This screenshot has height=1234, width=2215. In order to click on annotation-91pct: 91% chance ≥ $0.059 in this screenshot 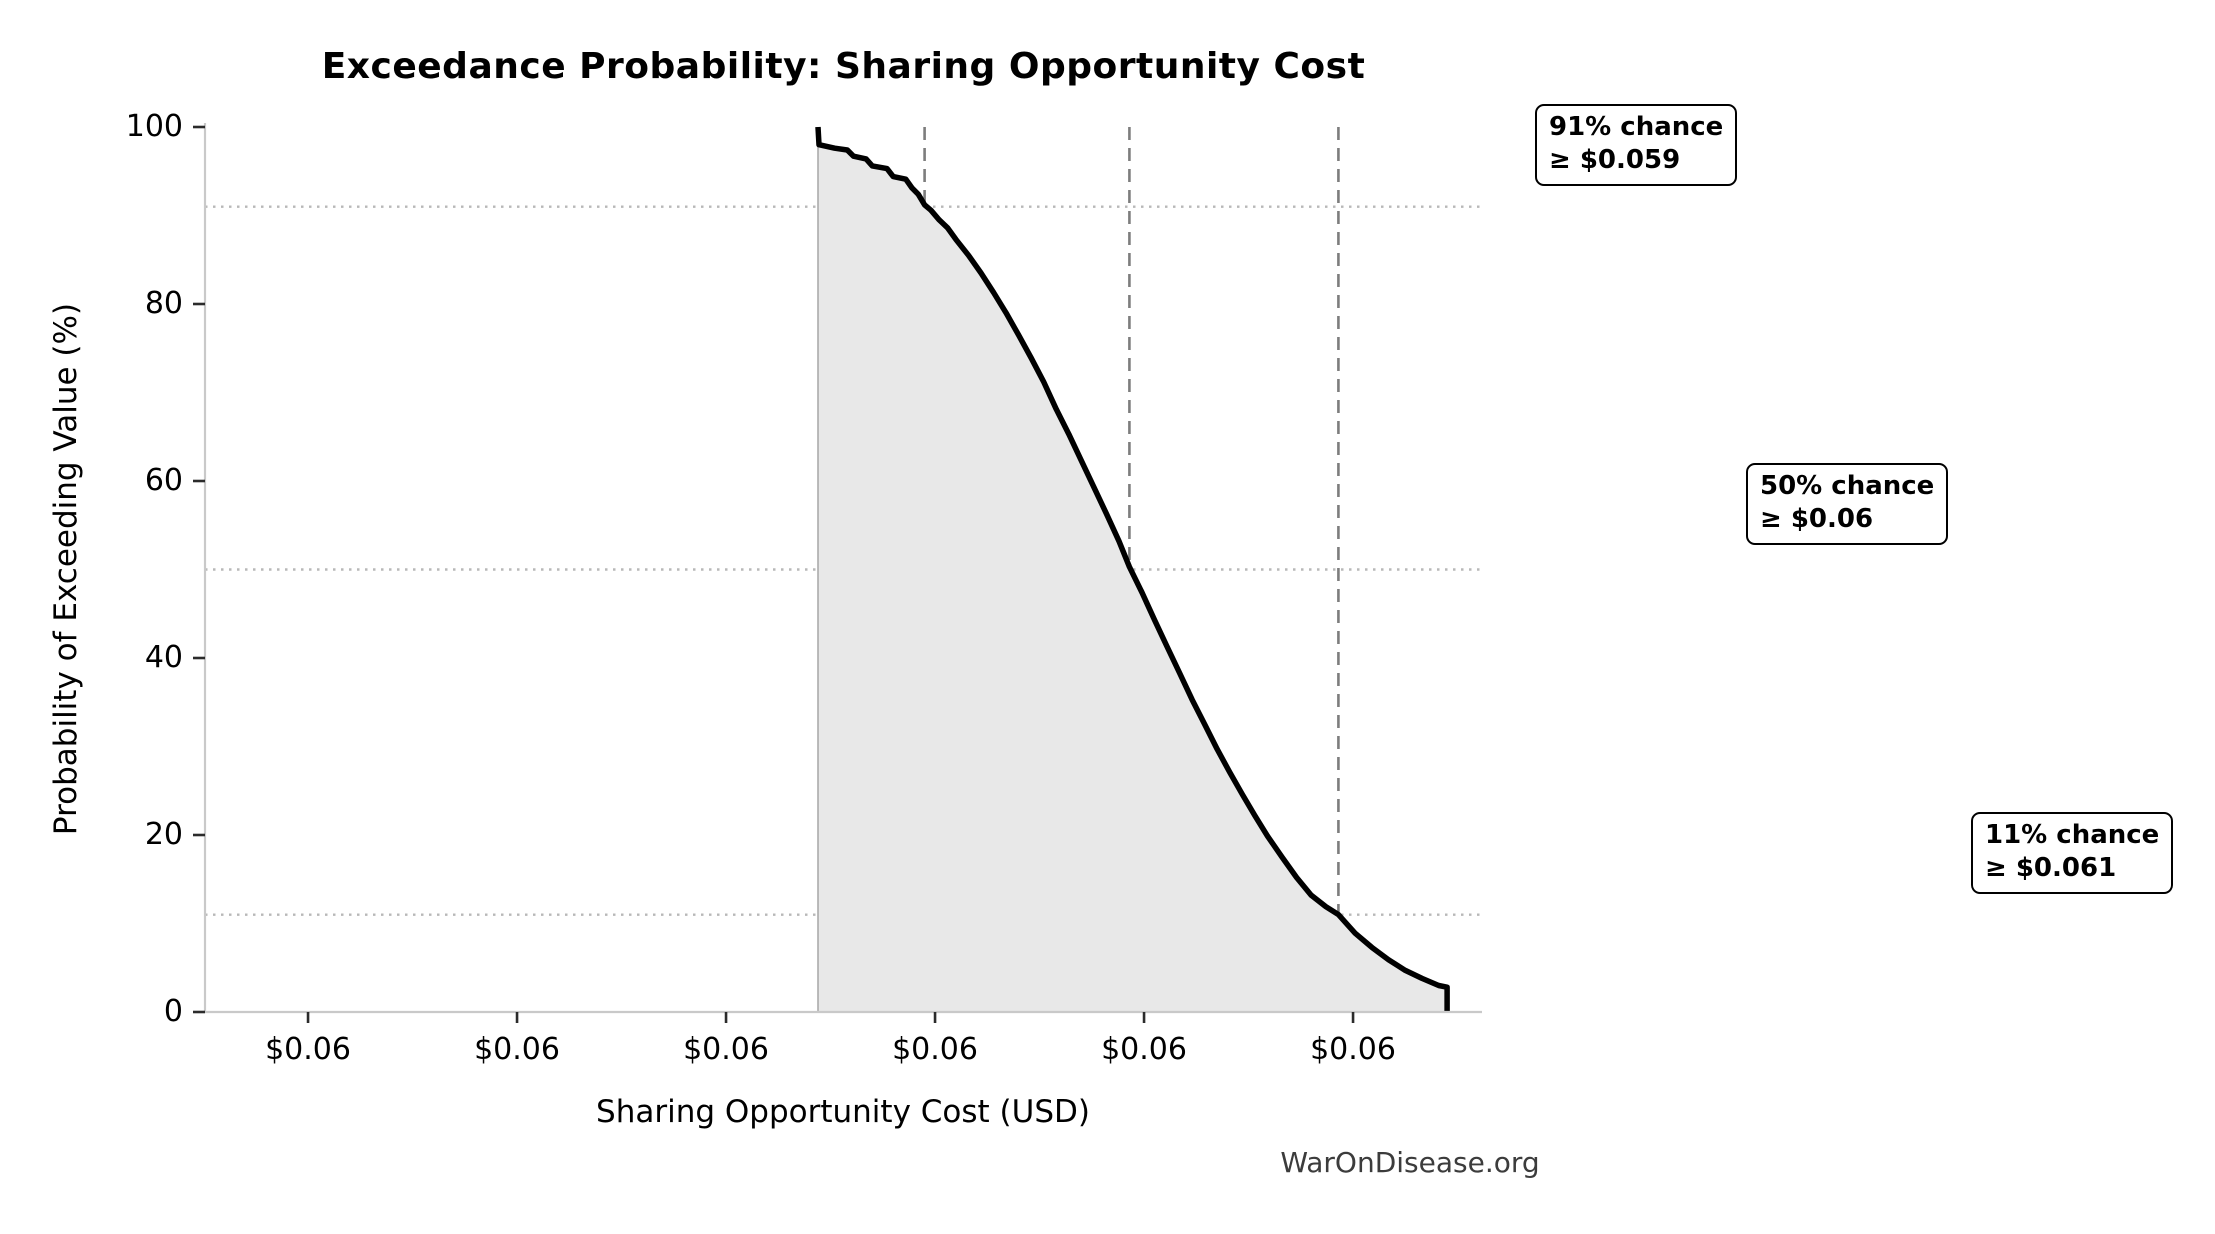, I will do `click(1636, 145)`.